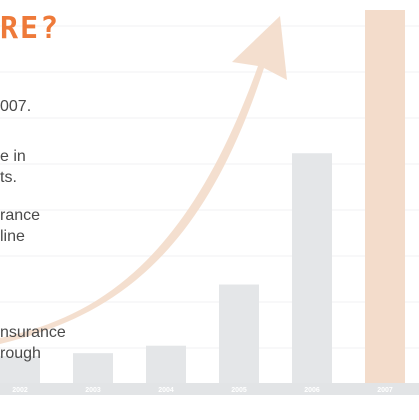  What do you see at coordinates (12, 236) in the screenshot?
I see `body-text-line: line` at bounding box center [12, 236].